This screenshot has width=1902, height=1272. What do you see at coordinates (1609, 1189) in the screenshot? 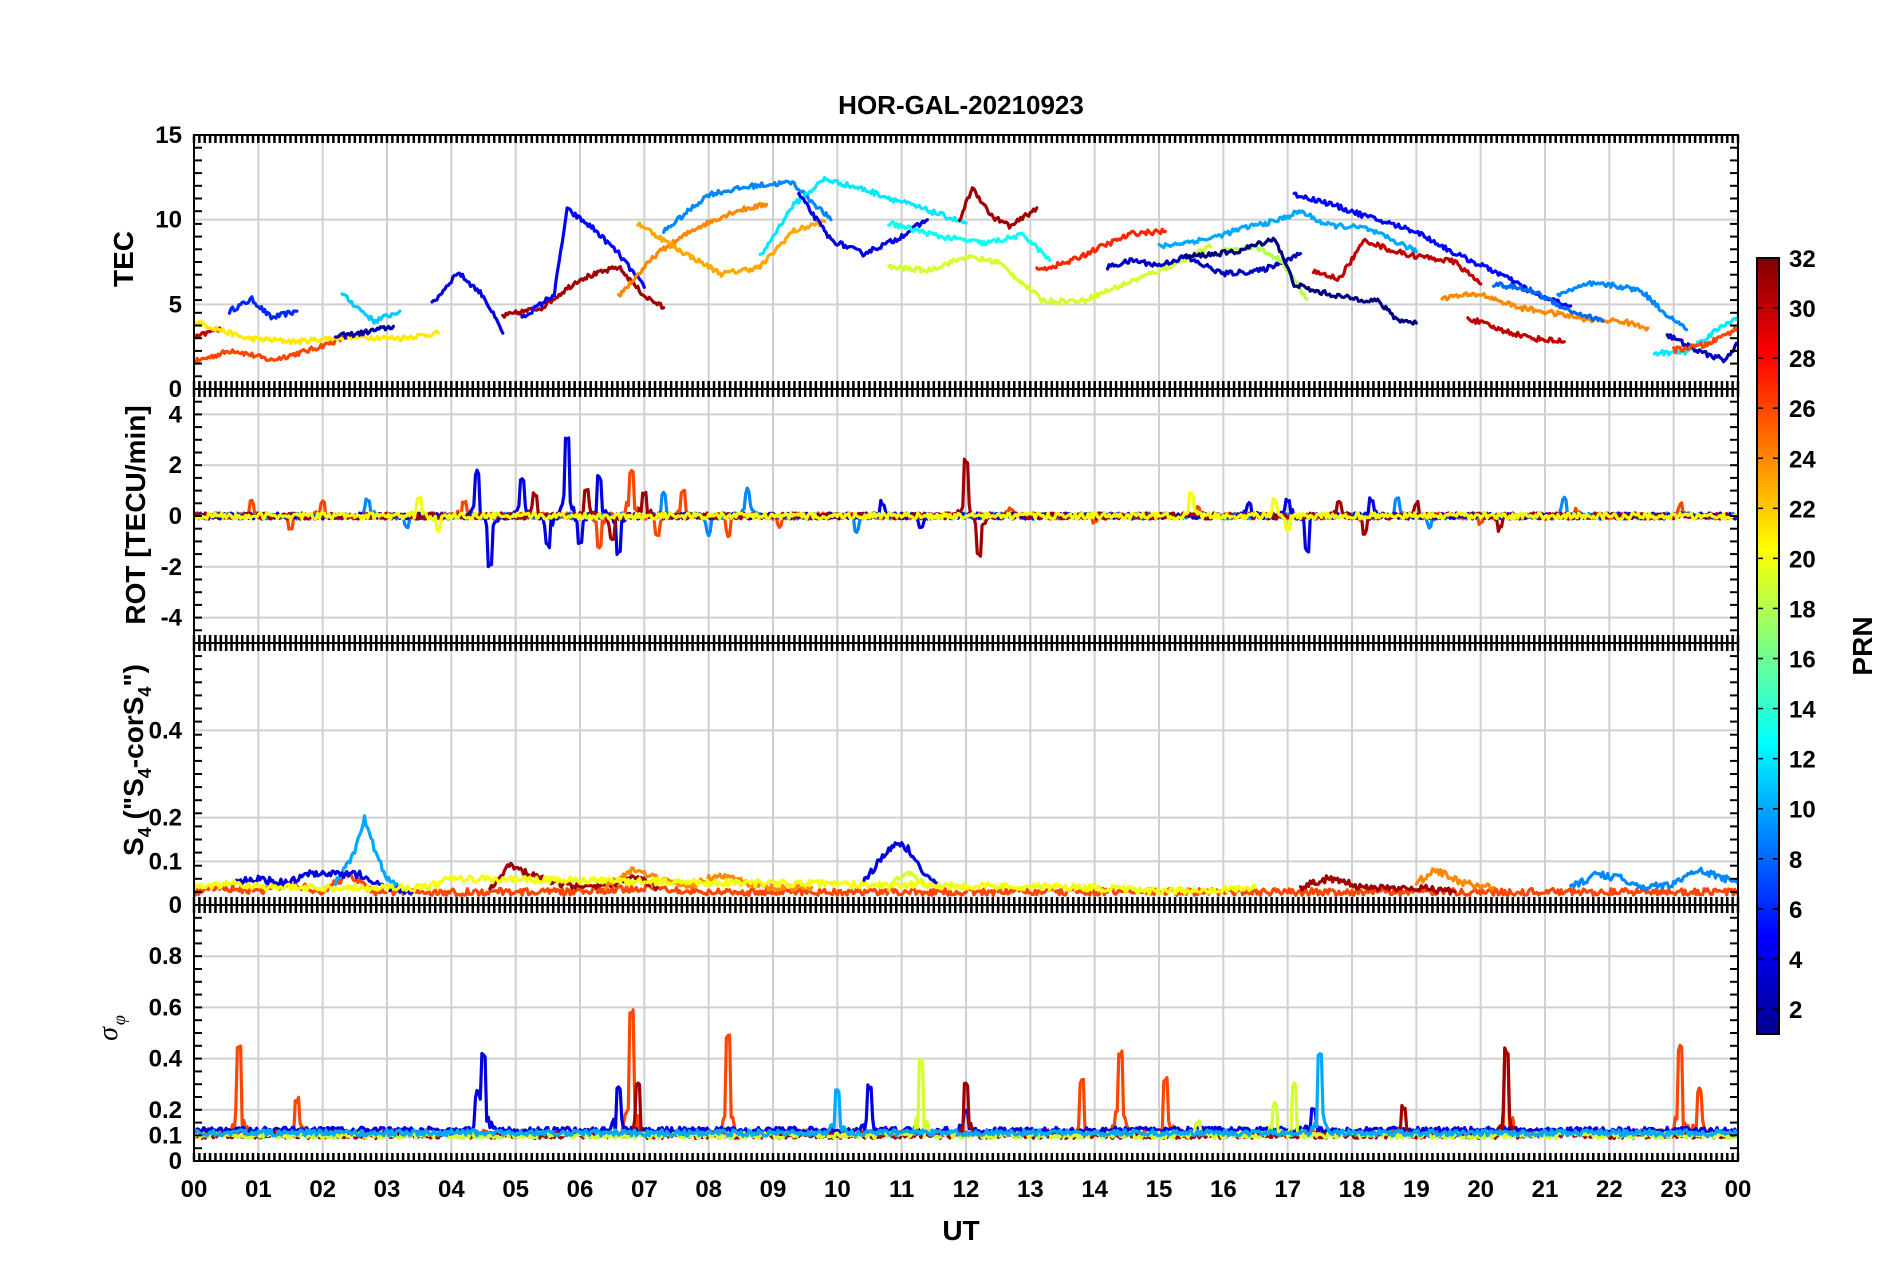
I see `x-tick-label: 22` at bounding box center [1609, 1189].